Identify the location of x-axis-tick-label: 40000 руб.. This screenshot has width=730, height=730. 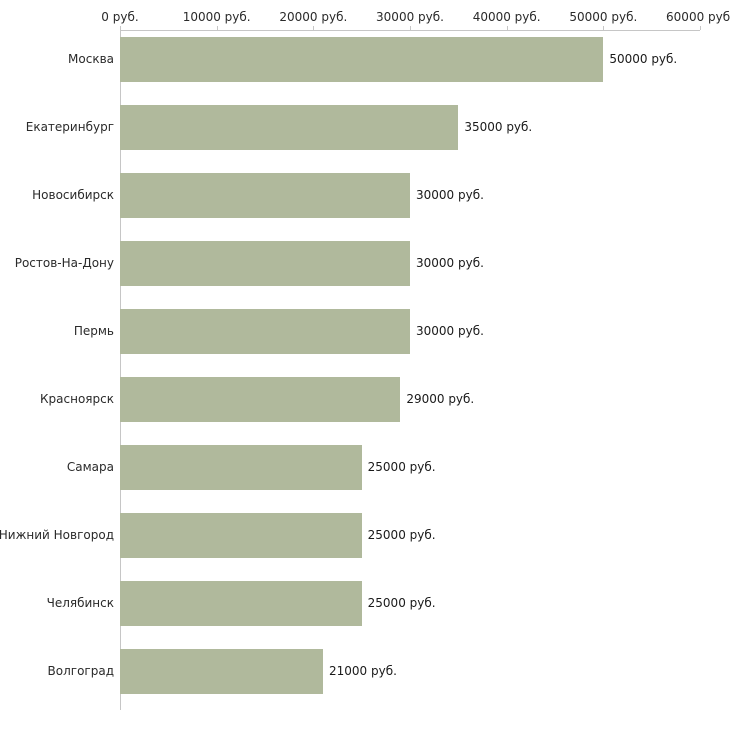
(506, 17).